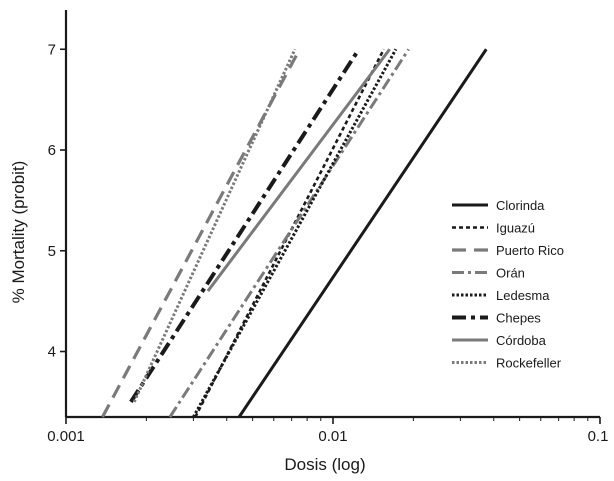 This screenshot has height=481, width=614. I want to click on x-tick-label: 0.01, so click(332, 436).